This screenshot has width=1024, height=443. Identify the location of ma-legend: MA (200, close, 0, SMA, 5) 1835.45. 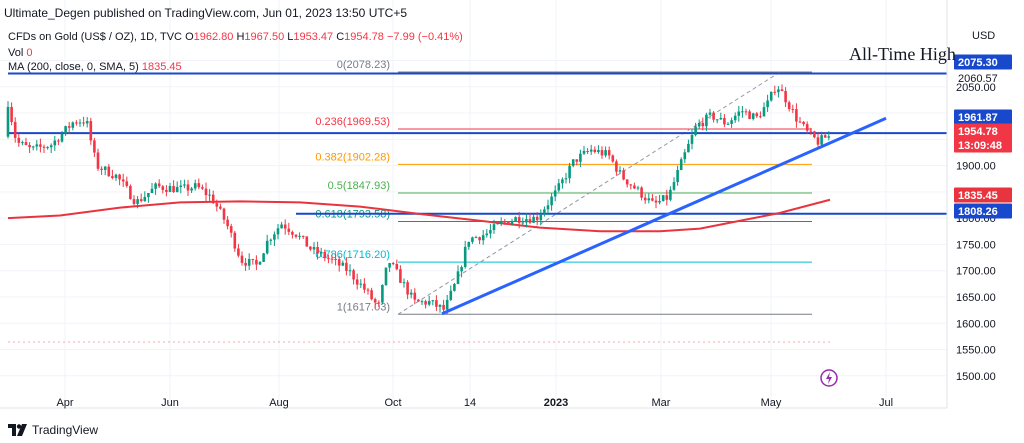
(95, 67).